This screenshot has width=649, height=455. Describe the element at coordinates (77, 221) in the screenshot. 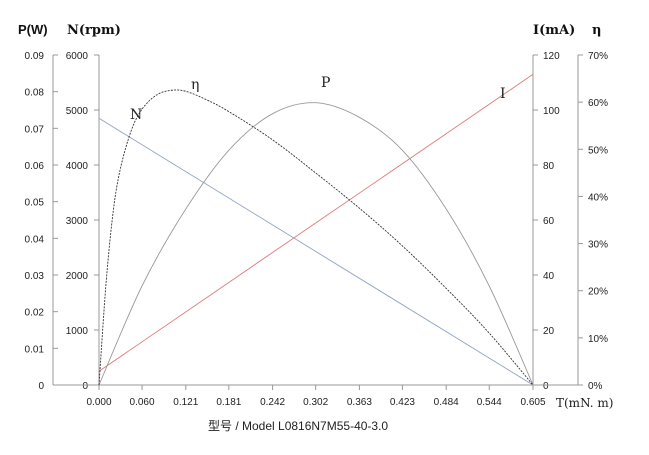

I see `n-axis-tick-label: 3000` at that location.